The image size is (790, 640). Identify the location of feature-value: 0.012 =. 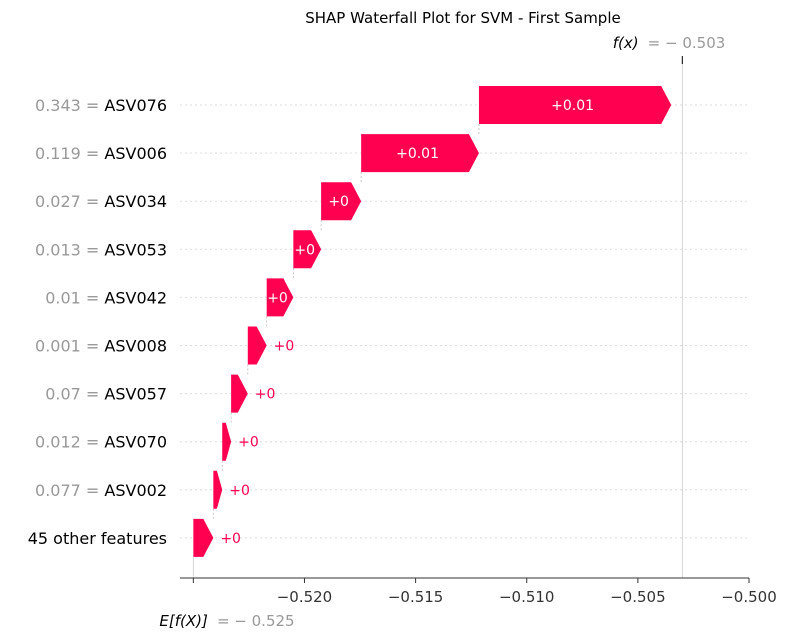
(69, 442).